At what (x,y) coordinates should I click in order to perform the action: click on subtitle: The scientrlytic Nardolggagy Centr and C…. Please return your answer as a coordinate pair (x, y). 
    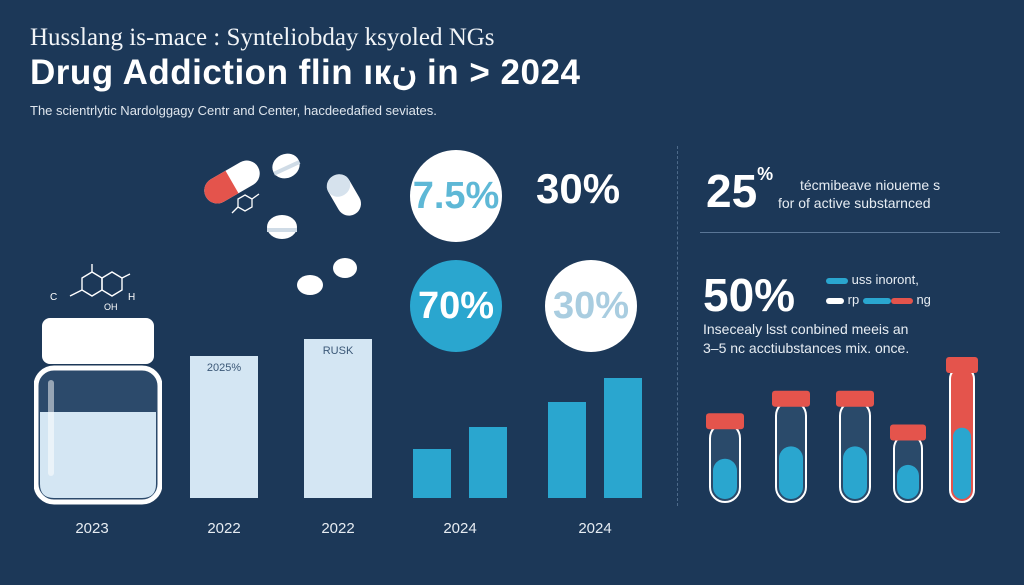
    Looking at the image, I should click on (233, 110).